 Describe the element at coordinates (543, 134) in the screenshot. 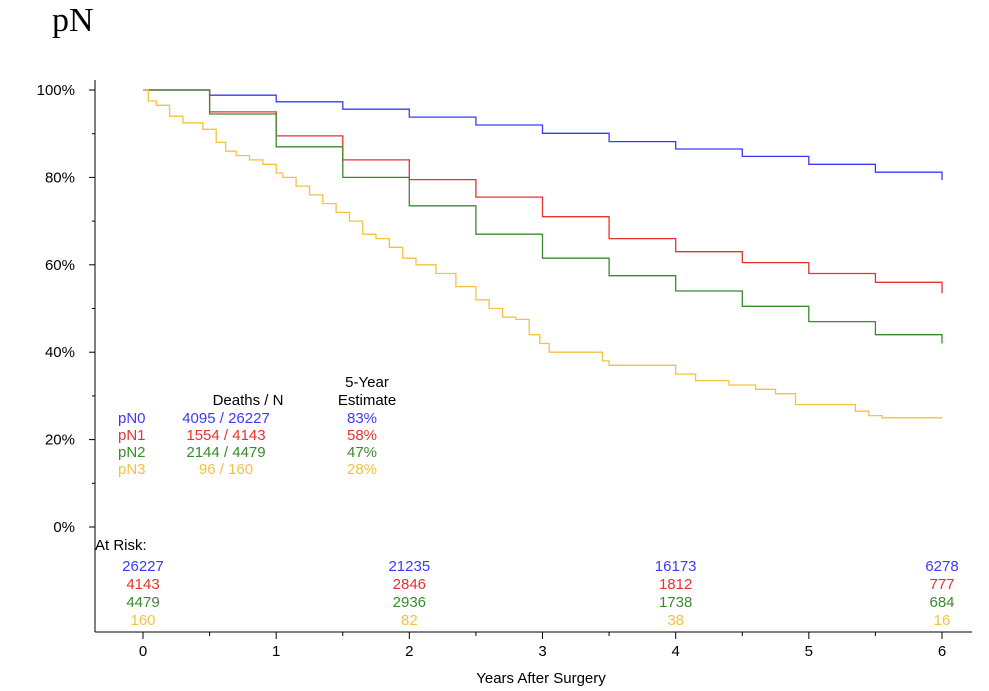

I see `curve-pn0` at that location.